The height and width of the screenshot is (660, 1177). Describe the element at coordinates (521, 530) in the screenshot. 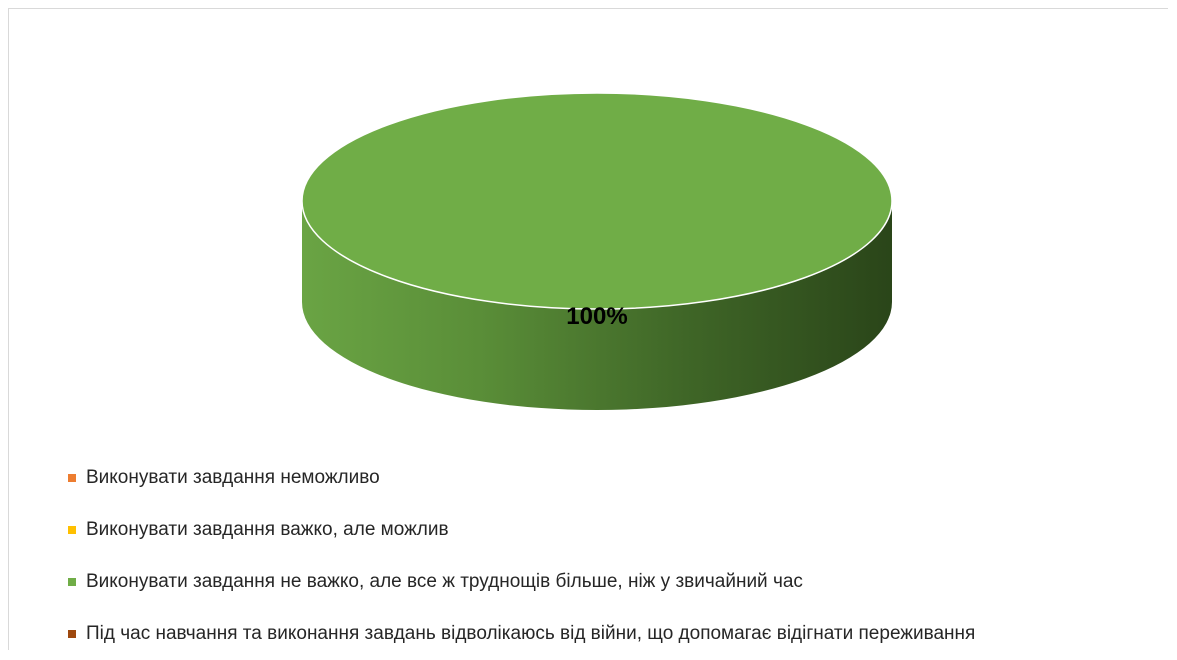

I see `legend-item: Виконувати завдання важко, але можлив` at that location.